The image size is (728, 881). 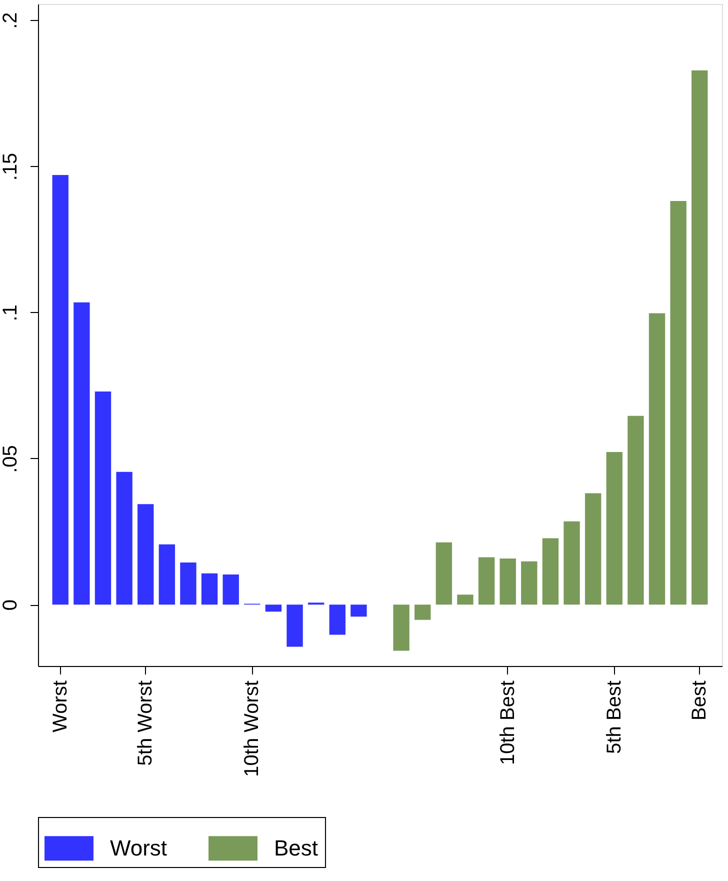 What do you see at coordinates (11, 605) in the screenshot?
I see `y-tick-label: 0` at bounding box center [11, 605].